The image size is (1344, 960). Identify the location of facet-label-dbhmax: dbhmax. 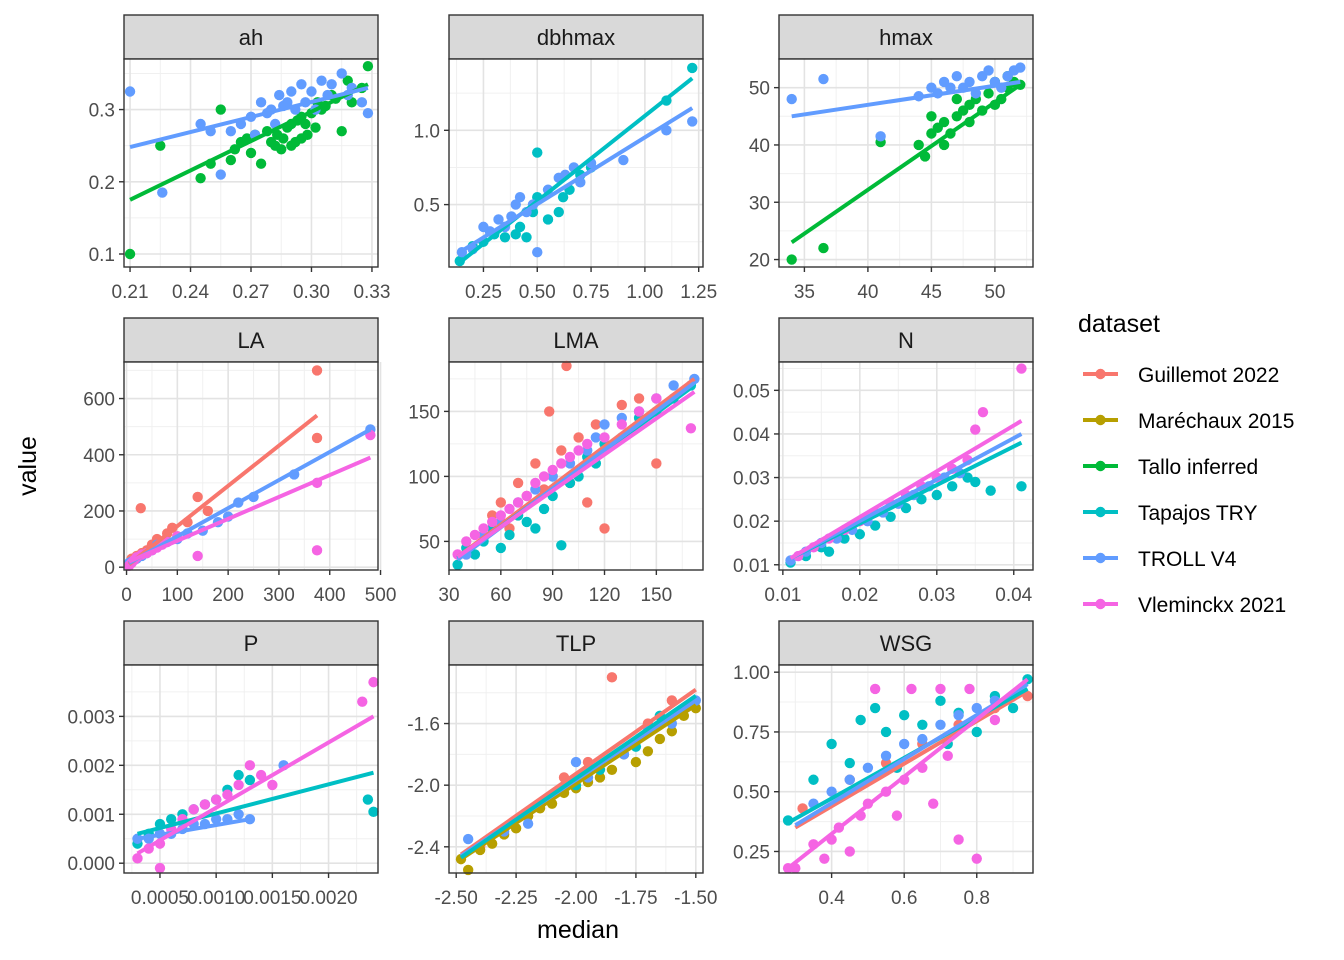
(576, 37).